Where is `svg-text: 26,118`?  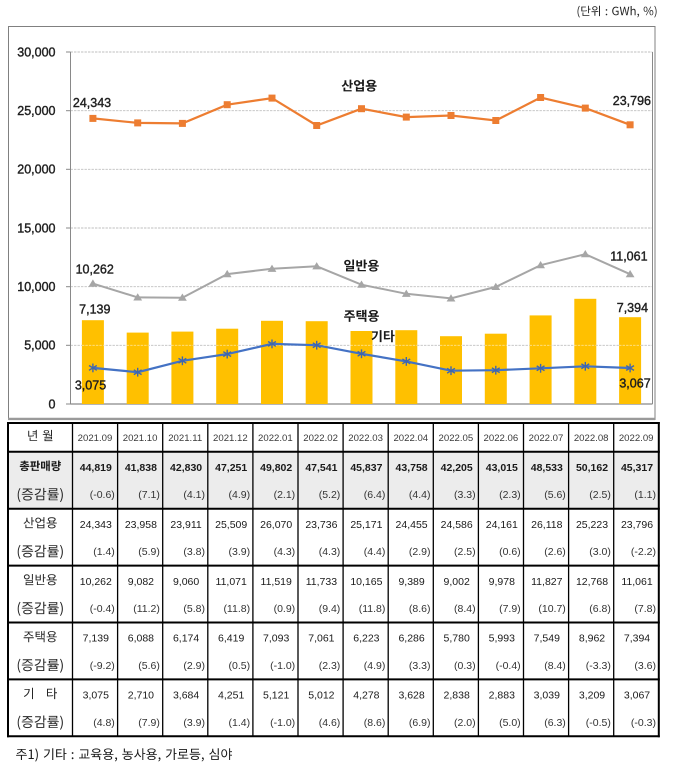 svg-text: 26,118 is located at coordinates (546, 525).